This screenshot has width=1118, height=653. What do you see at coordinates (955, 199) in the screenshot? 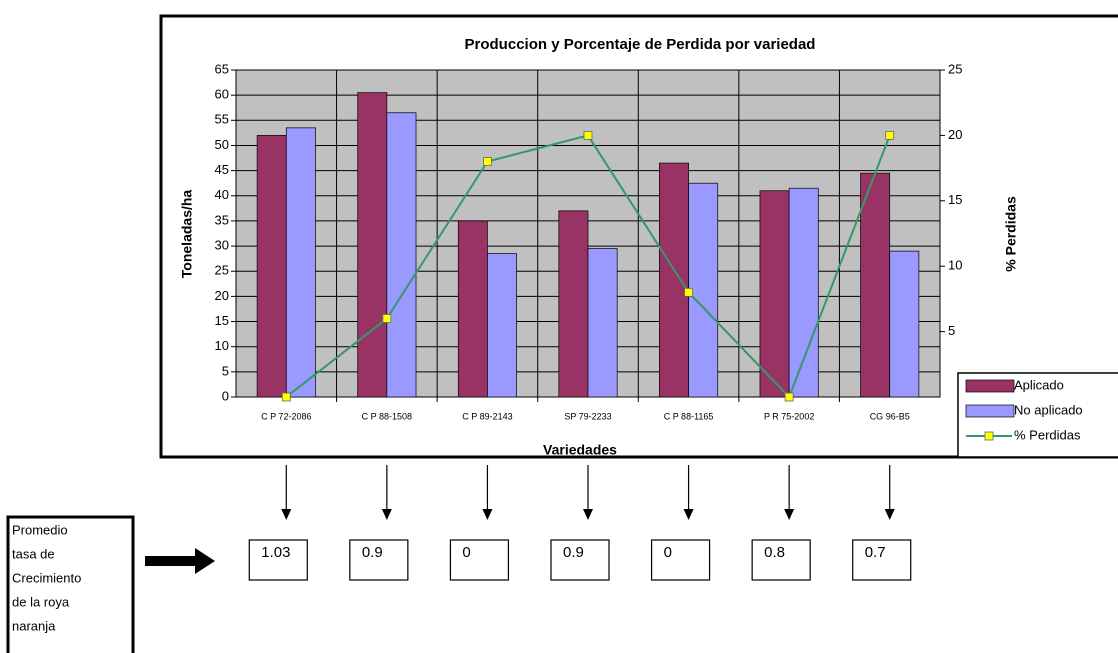
I see `y2-tick-label: 15` at bounding box center [955, 199].